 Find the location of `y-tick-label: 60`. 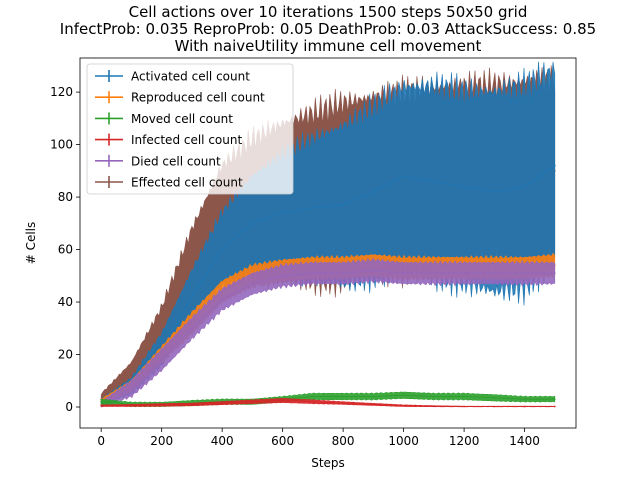

y-tick-label: 60 is located at coordinates (65, 250).